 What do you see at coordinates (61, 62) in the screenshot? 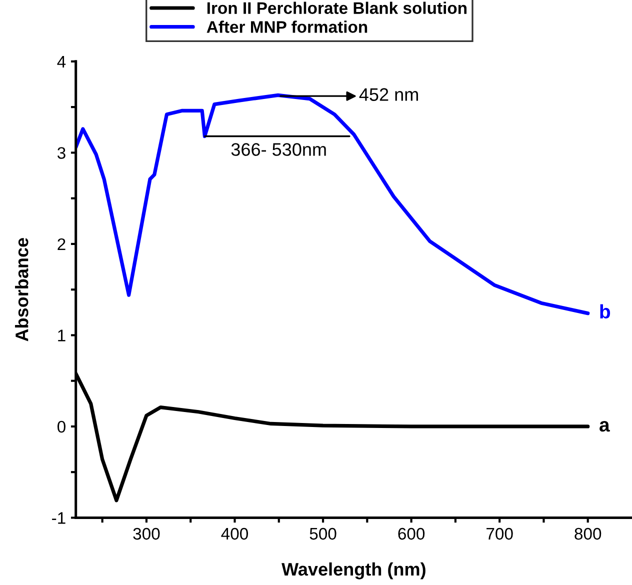
I see `y-tick-label: 4` at bounding box center [61, 62].